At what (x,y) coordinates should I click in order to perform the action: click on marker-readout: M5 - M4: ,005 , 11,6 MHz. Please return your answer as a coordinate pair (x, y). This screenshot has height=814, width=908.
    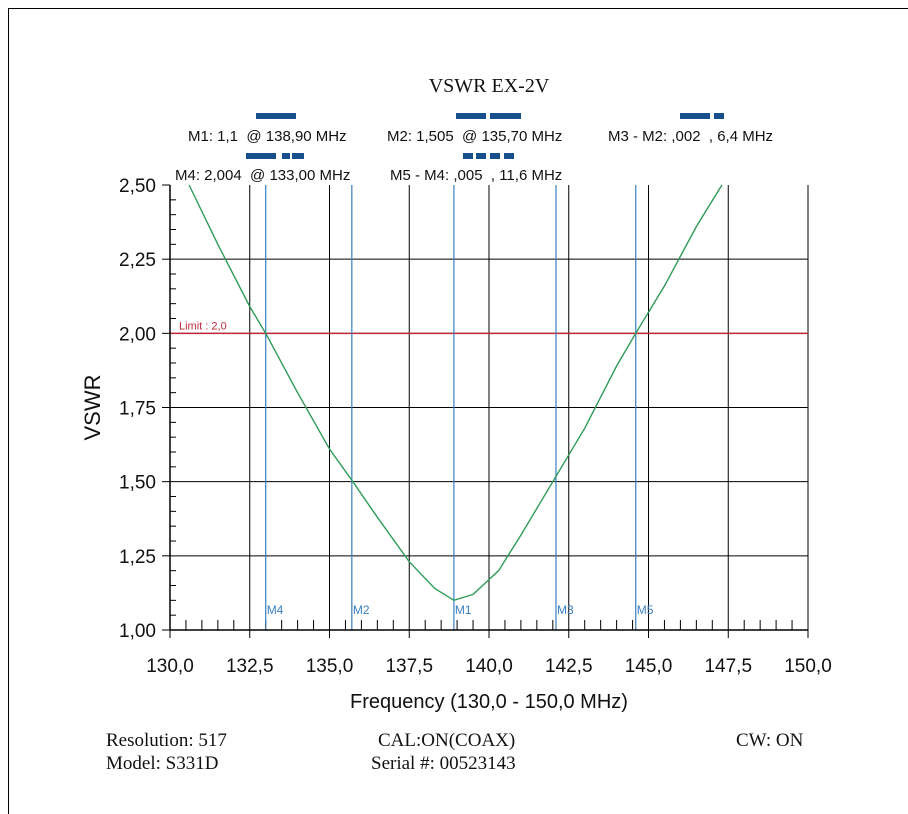
    Looking at the image, I should click on (476, 175).